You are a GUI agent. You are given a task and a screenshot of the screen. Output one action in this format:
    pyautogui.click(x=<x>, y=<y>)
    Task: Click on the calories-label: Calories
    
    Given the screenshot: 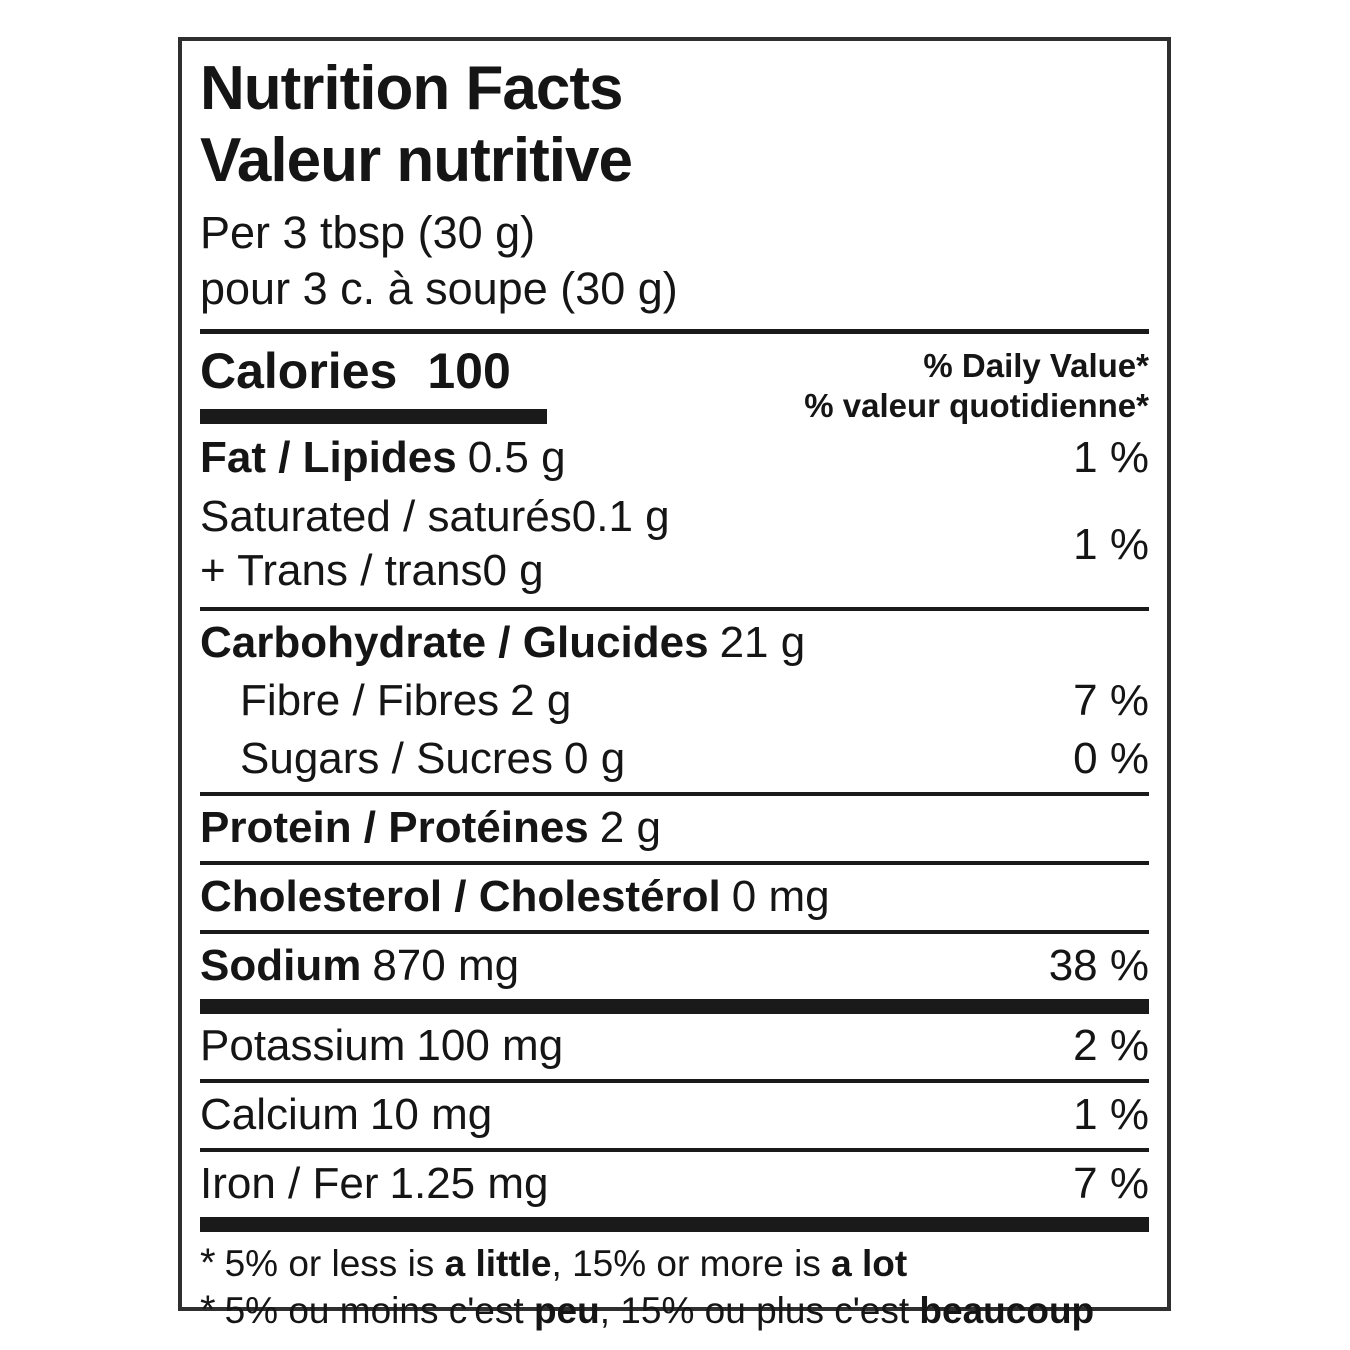 What is the action you would take?
    pyautogui.click(x=299, y=371)
    